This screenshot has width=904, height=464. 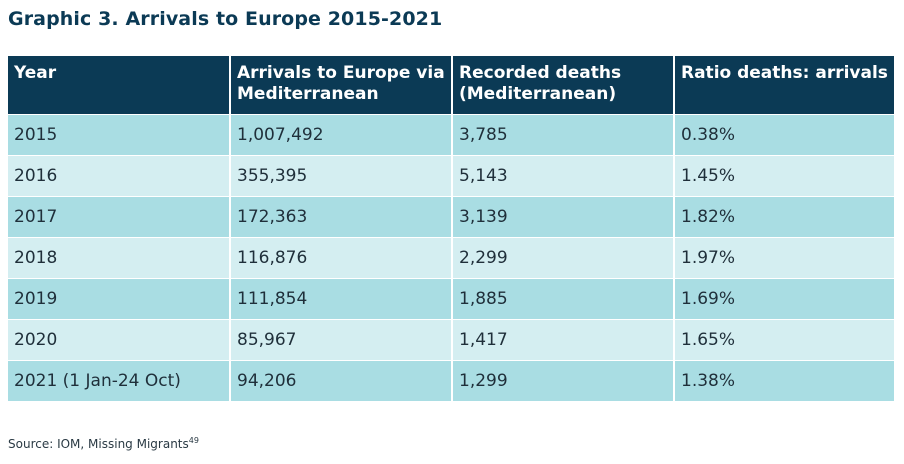 I want to click on table-row: 2018 116,876 2,299 1.97%, so click(x=451, y=257).